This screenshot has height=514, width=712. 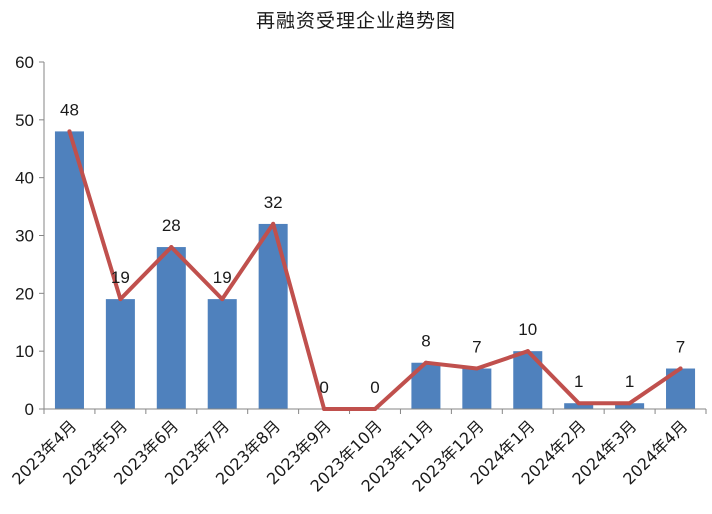 I want to click on data-label: 48, so click(x=69, y=109).